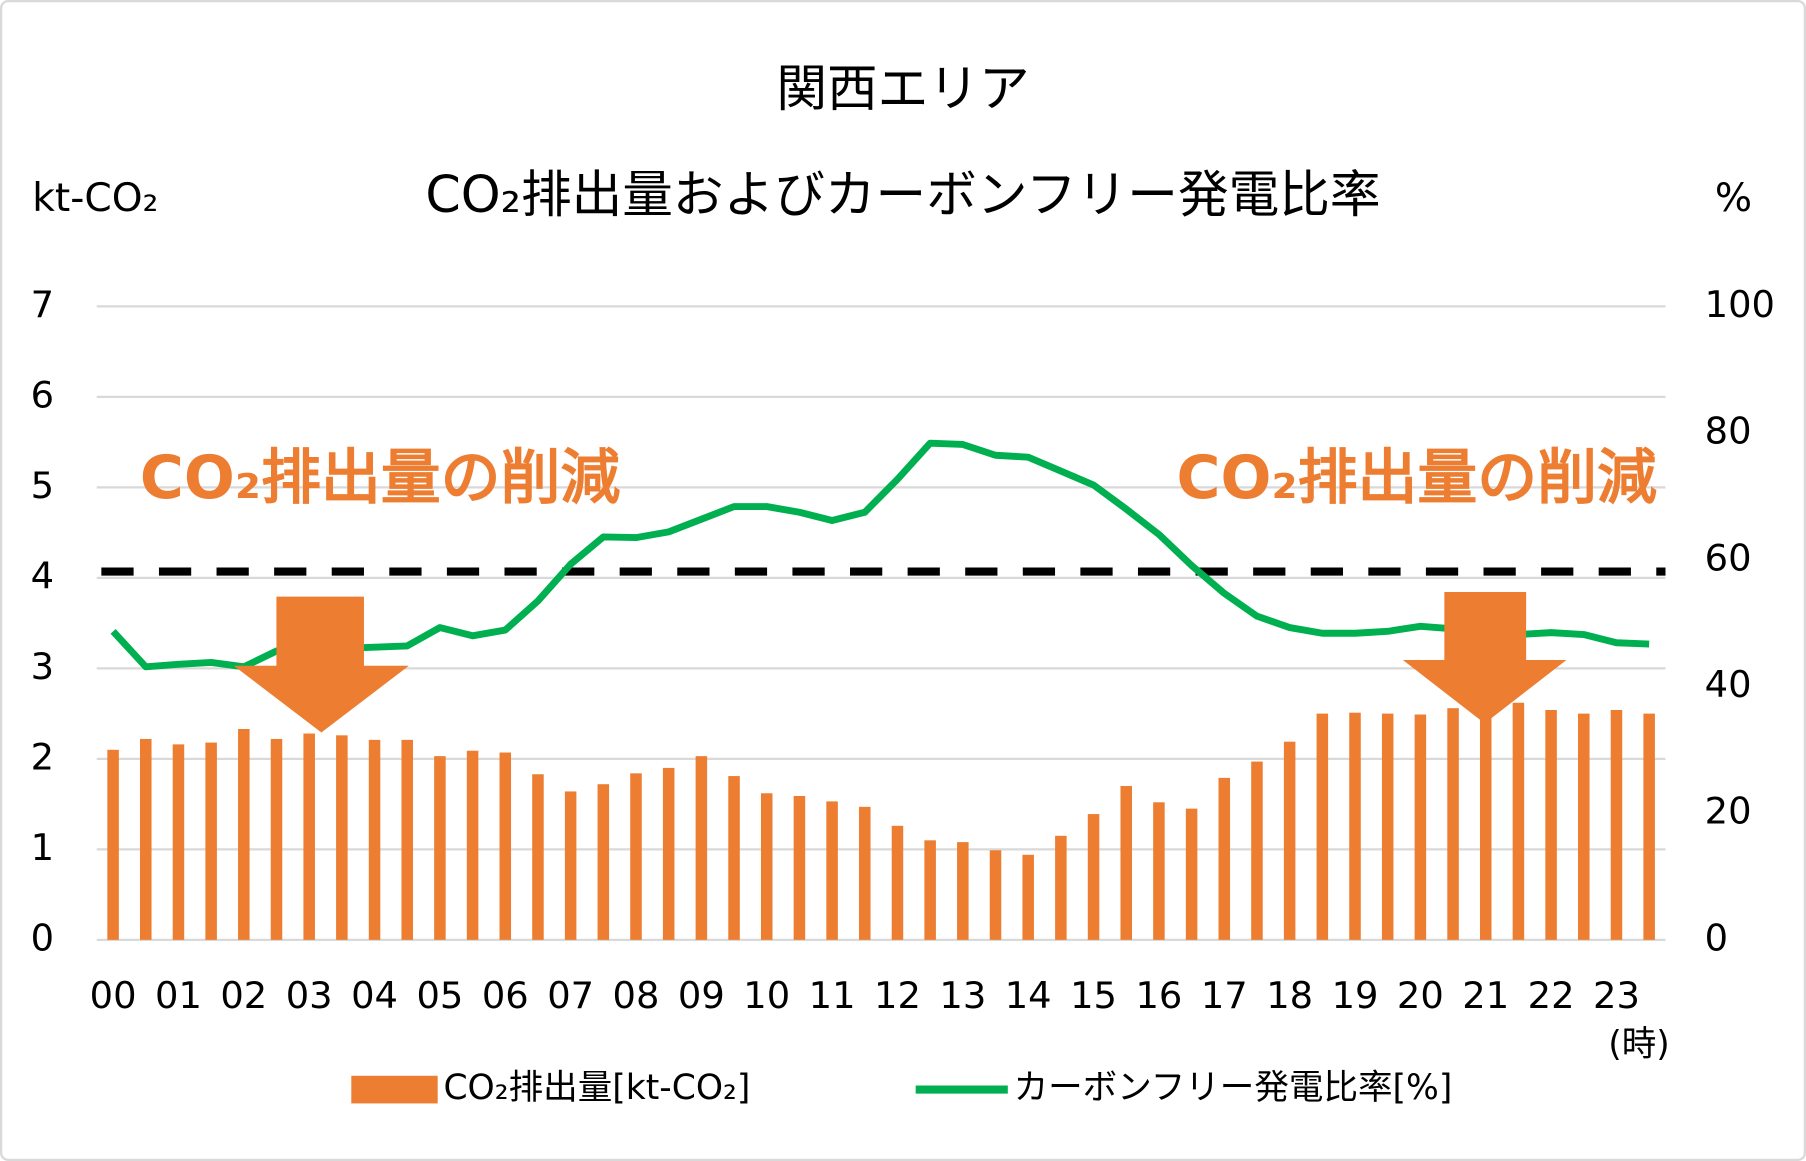 Image resolution: width=1806 pixels, height=1161 pixels. What do you see at coordinates (636, 995) in the screenshot?
I see `x-tick-label: 08` at bounding box center [636, 995].